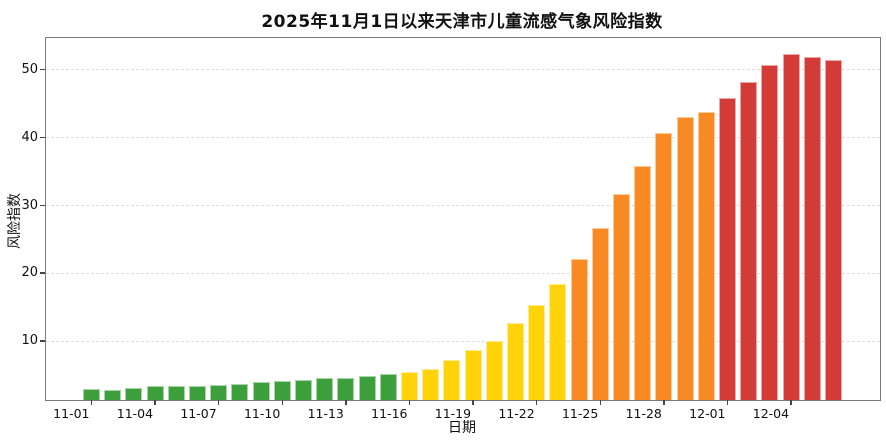 The height and width of the screenshot is (440, 886). I want to click on chart-title: 2025年11月1日以来天津市儿童流感气象风险指数, so click(462, 22).